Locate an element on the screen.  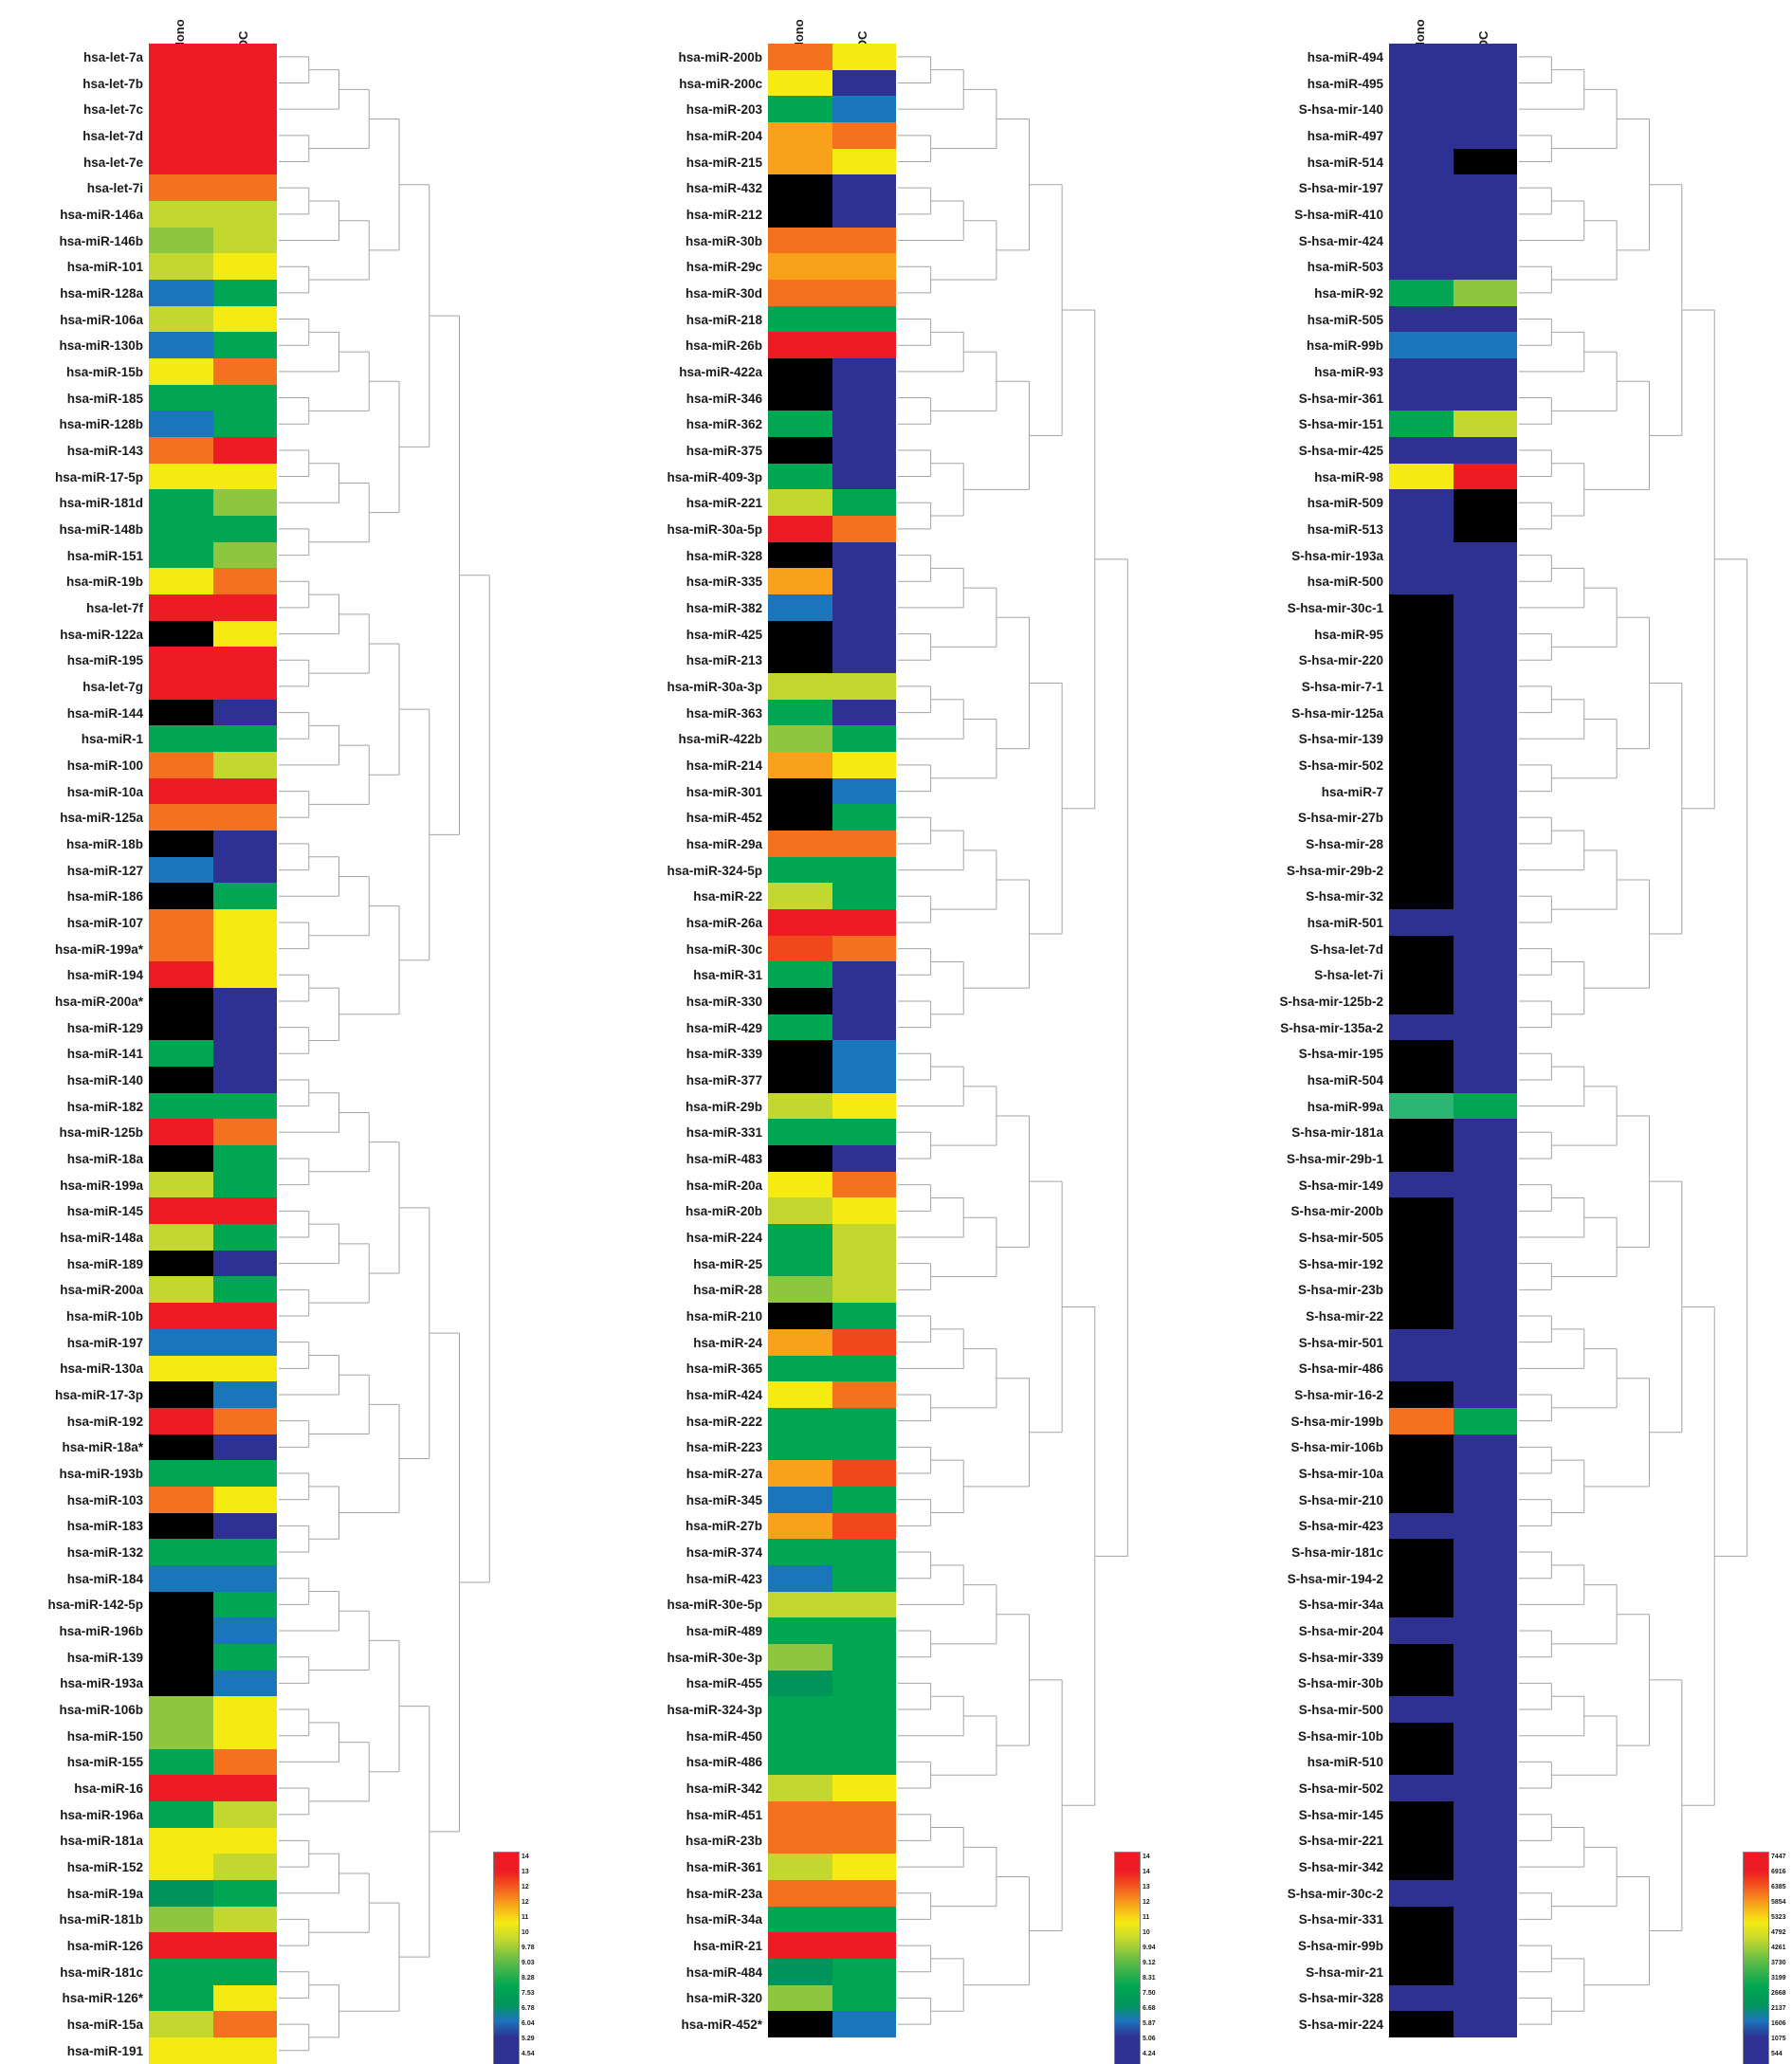
legend-tick-label: 14 is located at coordinates (1146, 1872).